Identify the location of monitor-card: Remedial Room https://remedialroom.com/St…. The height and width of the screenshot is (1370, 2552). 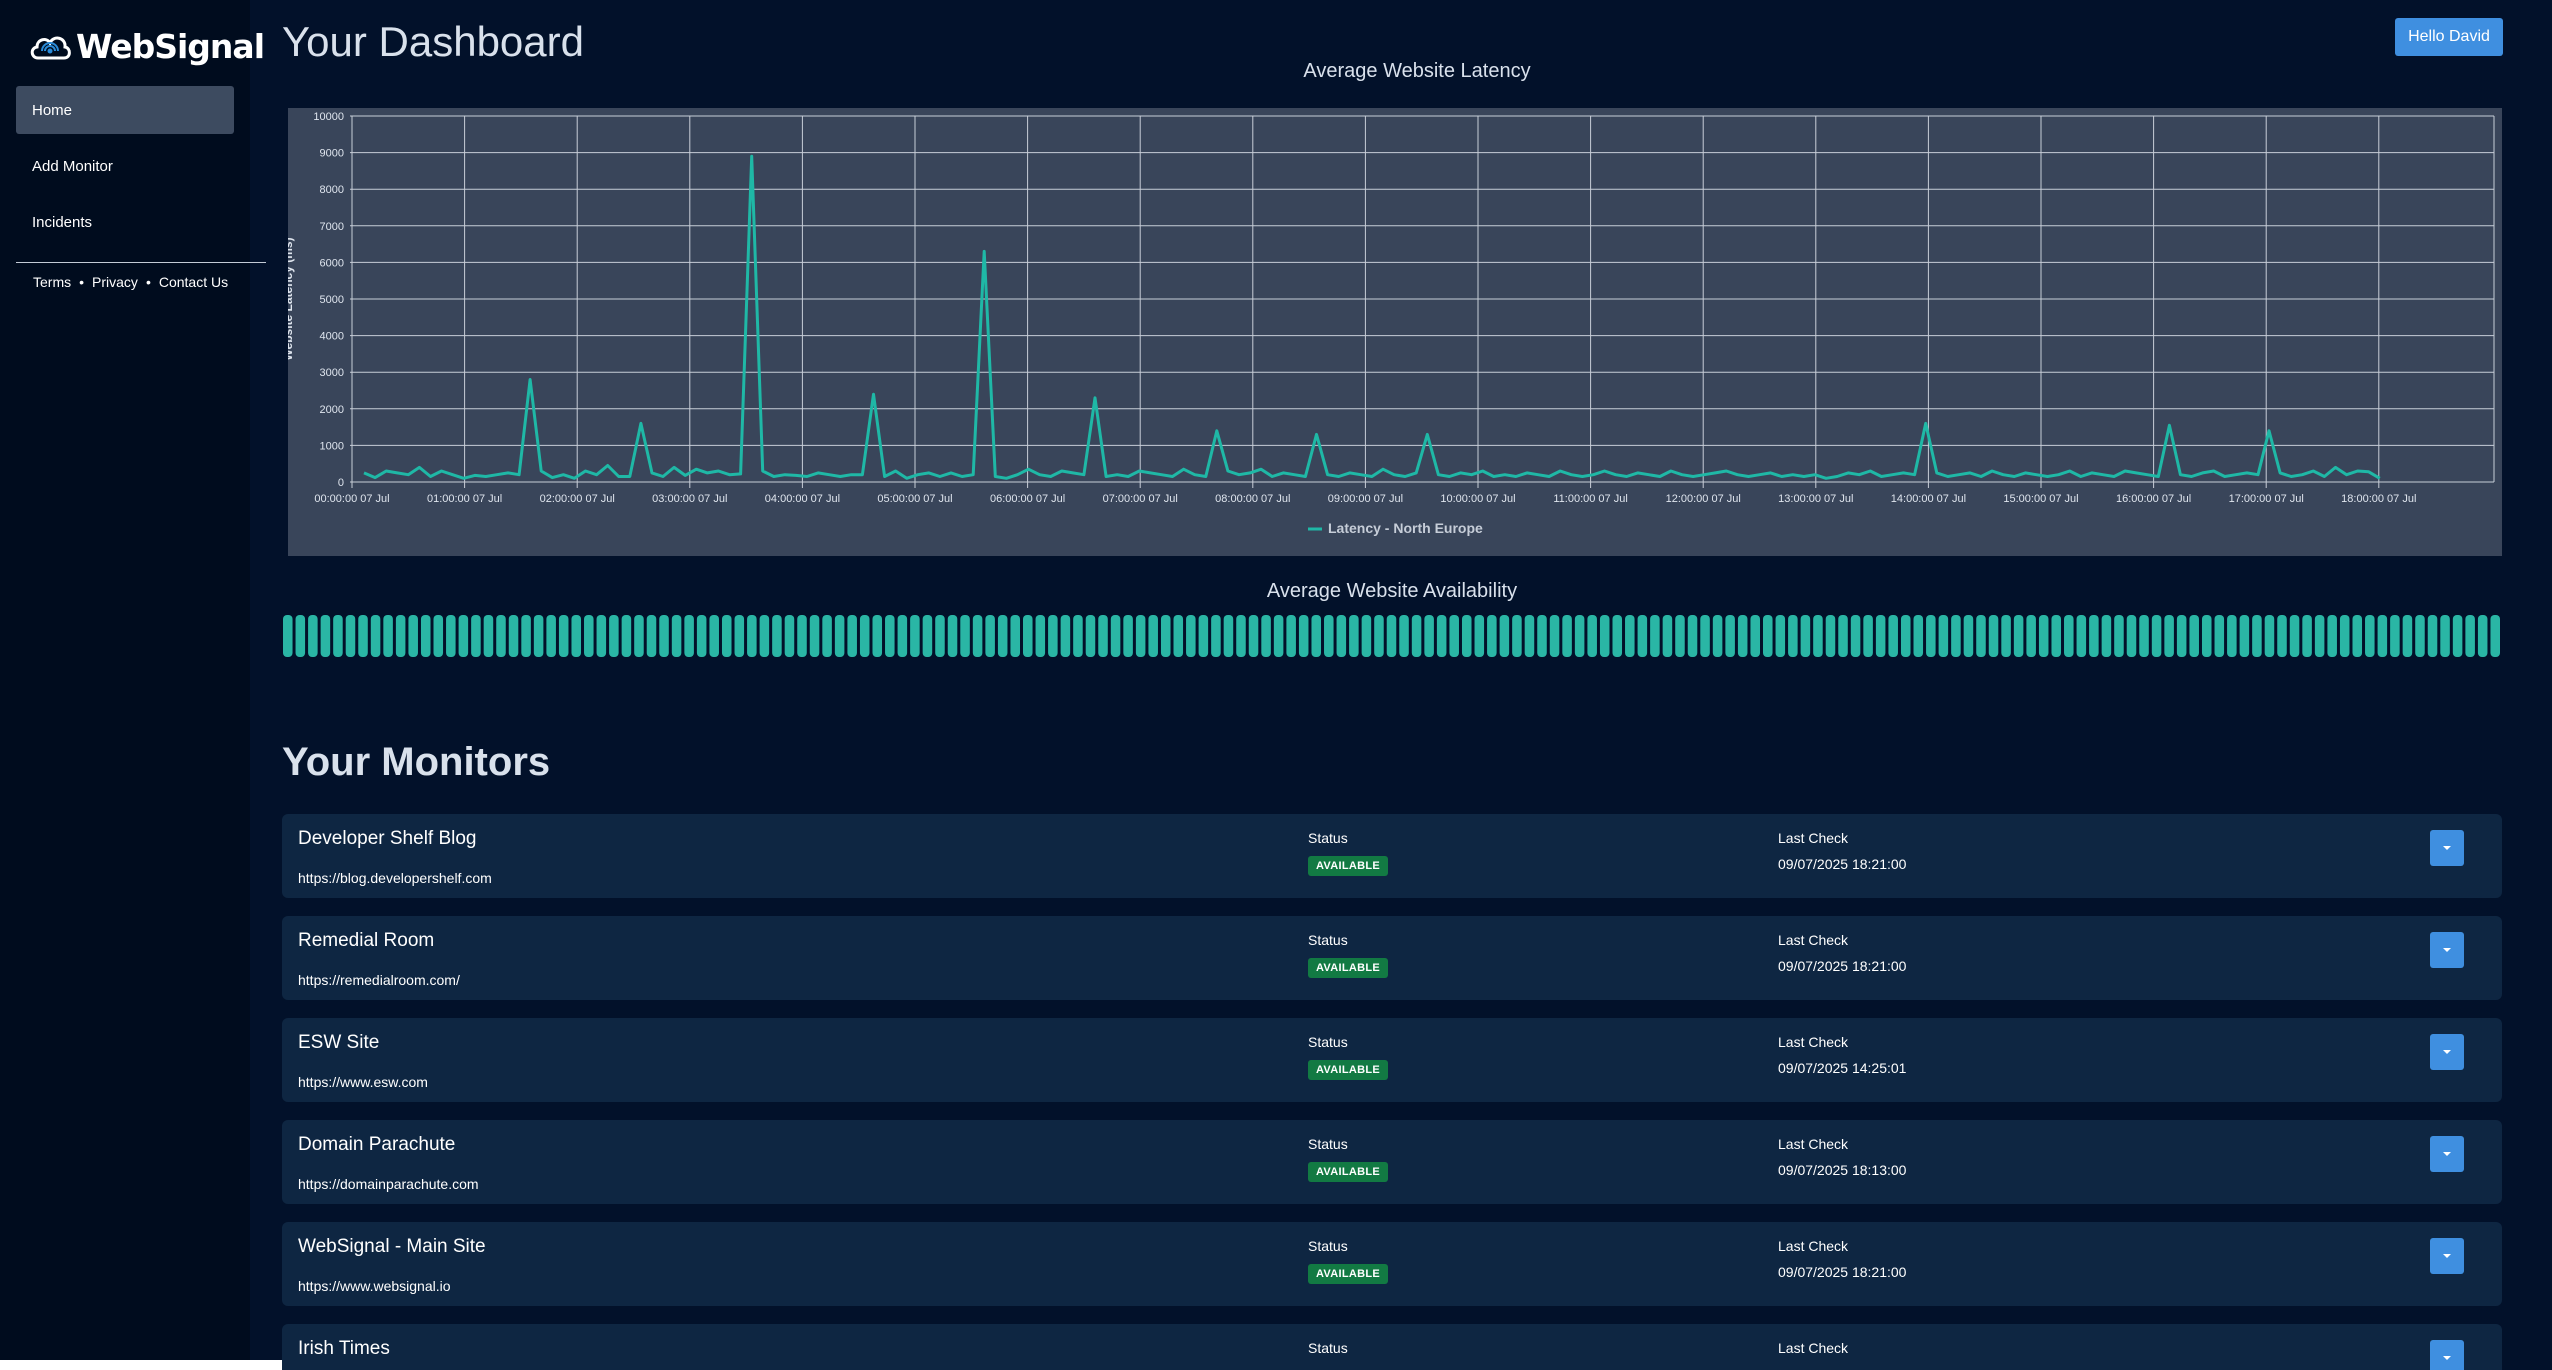
(1392, 958).